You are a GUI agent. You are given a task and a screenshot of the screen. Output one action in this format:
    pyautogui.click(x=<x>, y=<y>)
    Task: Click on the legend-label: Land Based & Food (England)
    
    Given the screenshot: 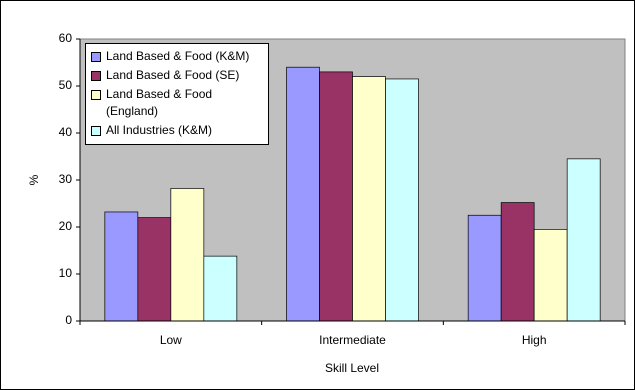 What is the action you would take?
    pyautogui.click(x=159, y=102)
    